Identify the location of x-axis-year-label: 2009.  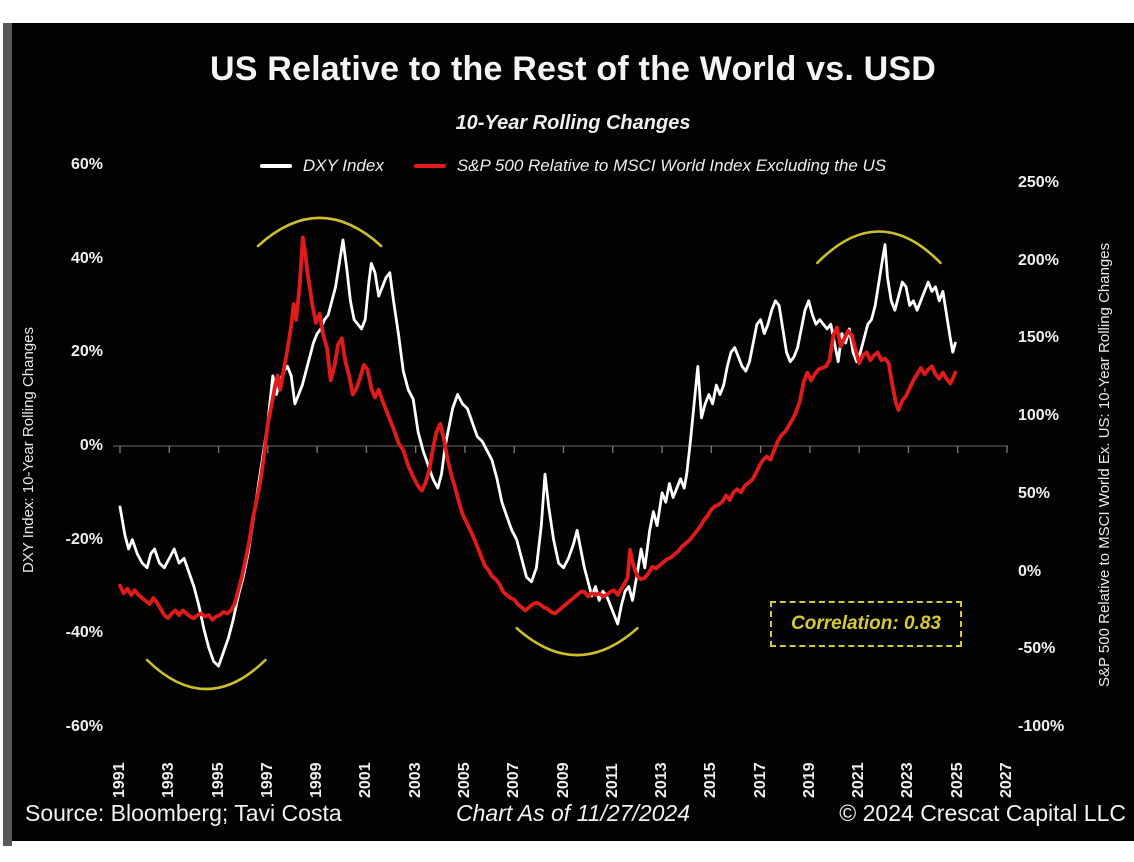
(563, 780).